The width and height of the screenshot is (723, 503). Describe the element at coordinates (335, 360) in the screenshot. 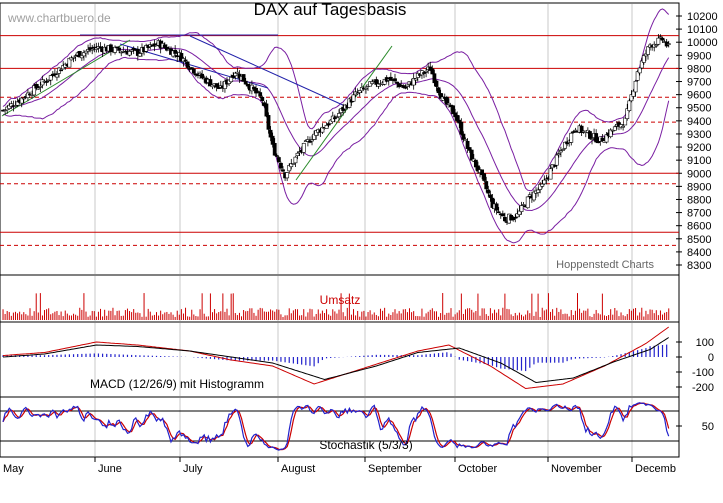

I see `signal-line` at that location.